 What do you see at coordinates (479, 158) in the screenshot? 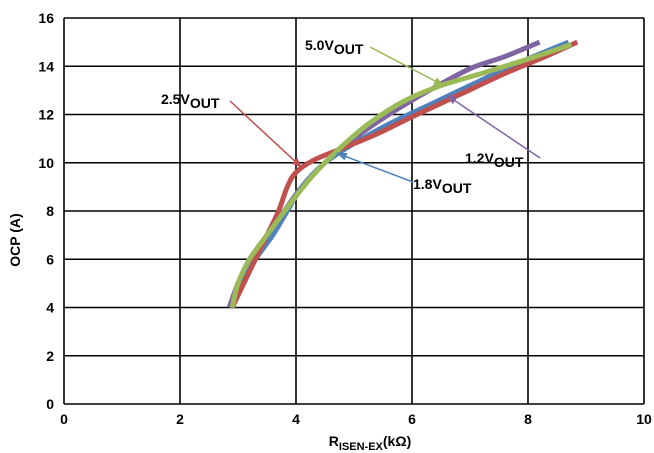
I see `annotation-label-main: 1.2V` at bounding box center [479, 158].